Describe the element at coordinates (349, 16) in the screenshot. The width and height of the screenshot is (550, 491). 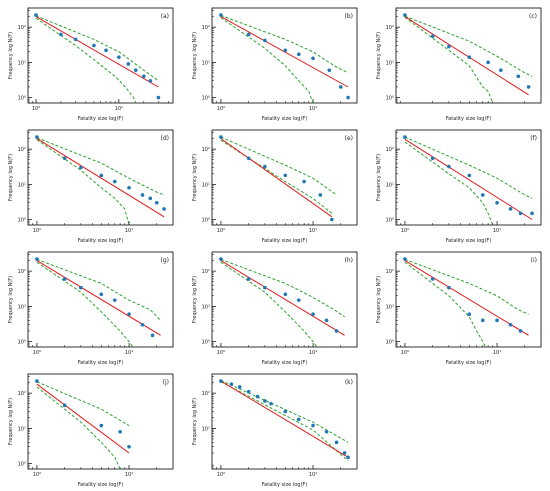
I see `panel-label: (b)` at that location.